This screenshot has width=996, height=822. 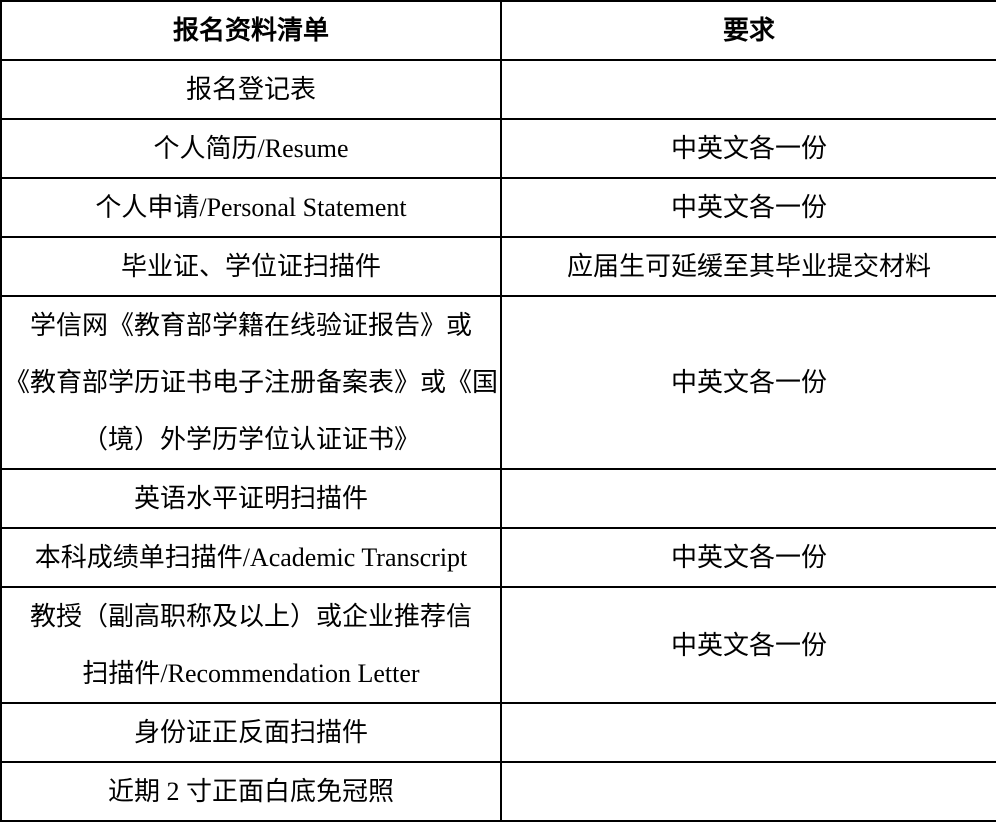 I want to click on table-row: 英语水平证明扫描件, so click(x=498, y=498).